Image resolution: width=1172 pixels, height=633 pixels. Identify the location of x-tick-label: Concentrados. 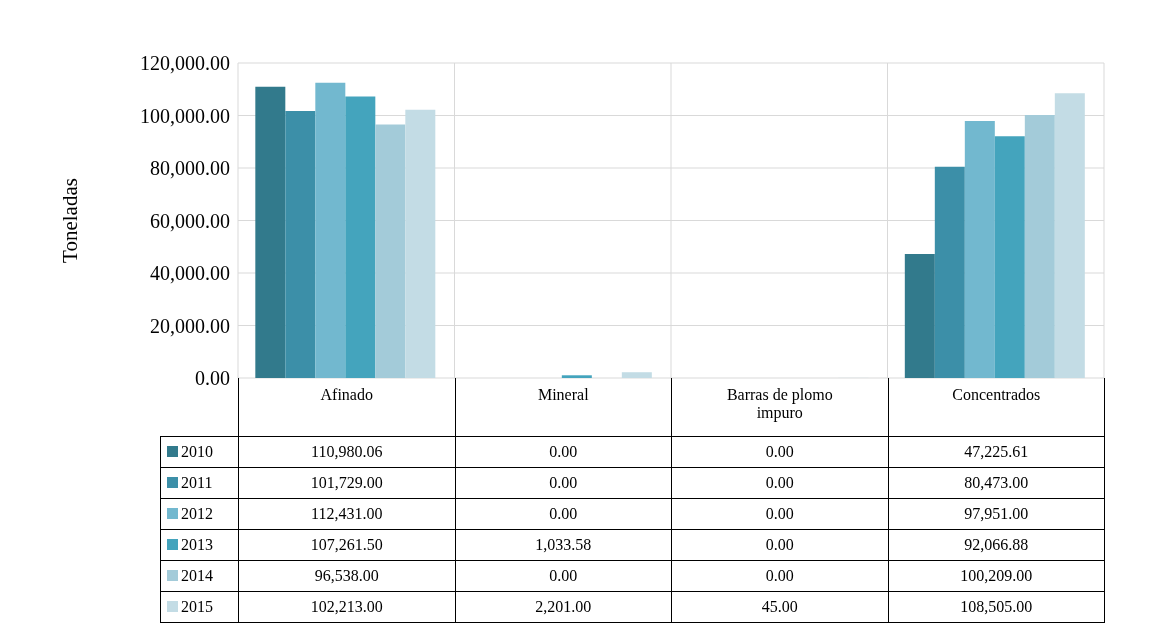
(996, 407).